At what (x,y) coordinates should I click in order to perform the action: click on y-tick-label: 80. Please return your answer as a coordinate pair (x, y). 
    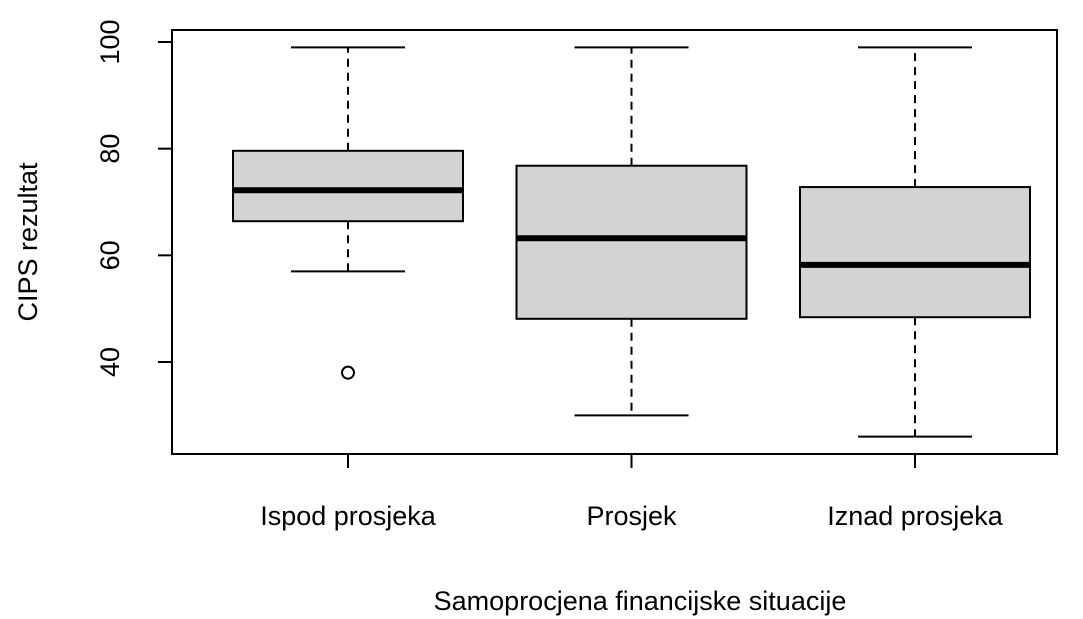
    Looking at the image, I should click on (110, 149).